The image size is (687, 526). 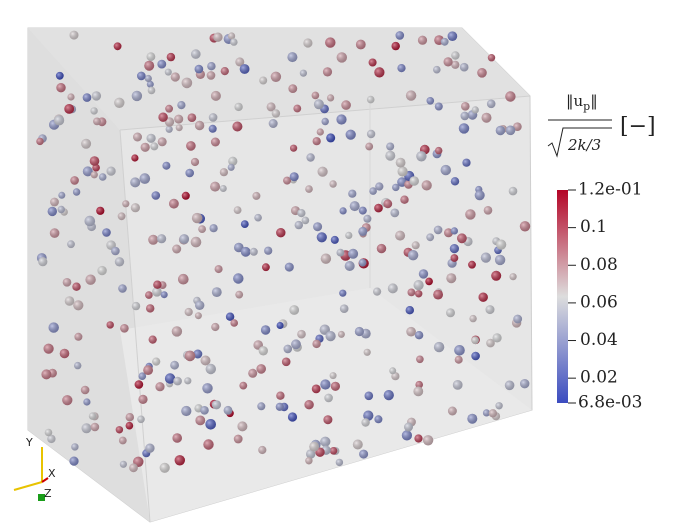 I want to click on colorbar, so click(x=562, y=296).